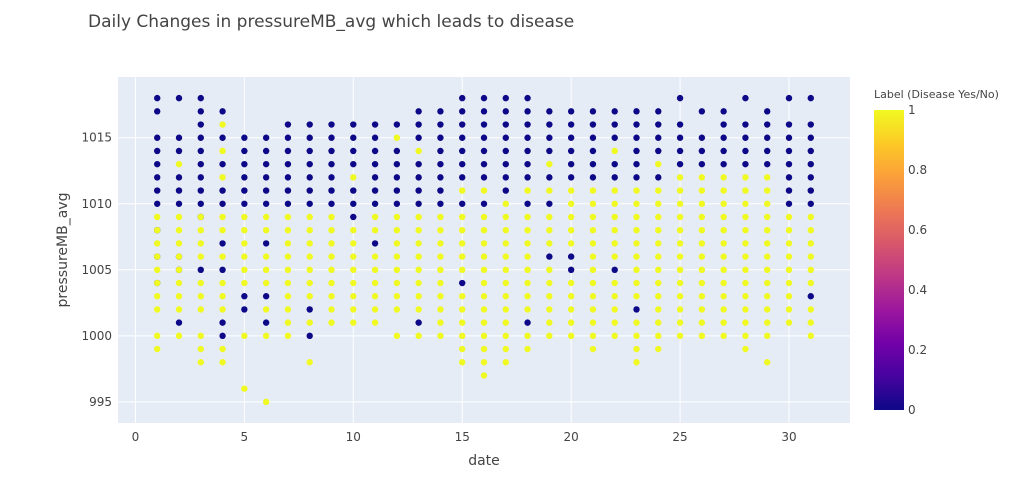 The image size is (1033, 495). What do you see at coordinates (571, 437) in the screenshot?
I see `x-tick-label: 20` at bounding box center [571, 437].